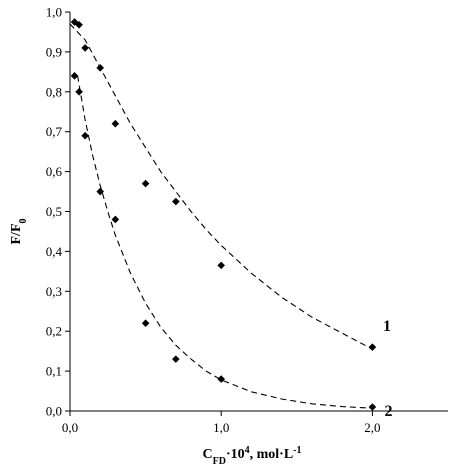 This screenshot has height=474, width=474. I want to click on y-tick-label: 0,9, so click(54, 51).